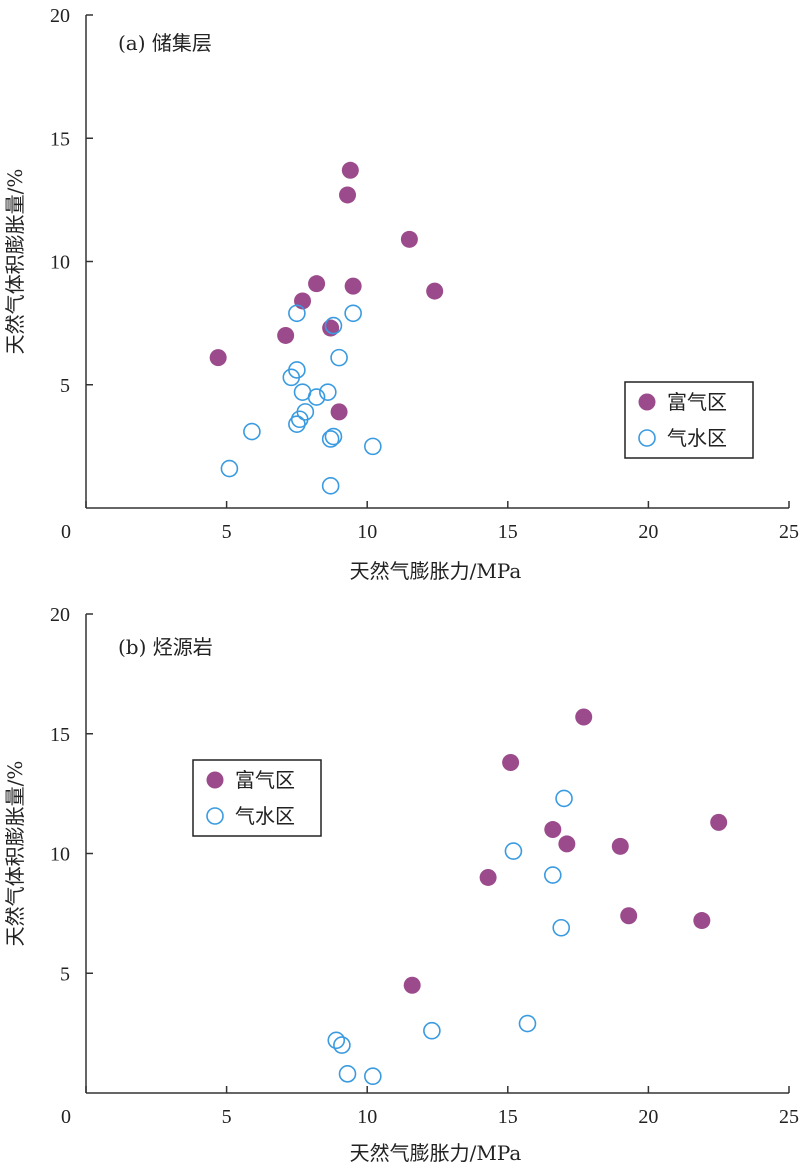  What do you see at coordinates (60, 16) in the screenshot?
I see `panel-a-y-tick-label: 20` at bounding box center [60, 16].